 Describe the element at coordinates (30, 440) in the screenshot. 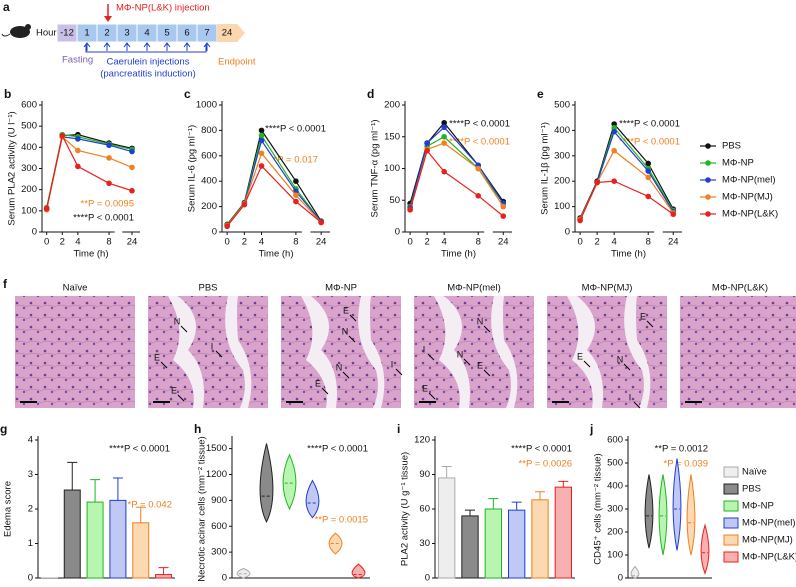

I see `y-tick-label: 4` at that location.